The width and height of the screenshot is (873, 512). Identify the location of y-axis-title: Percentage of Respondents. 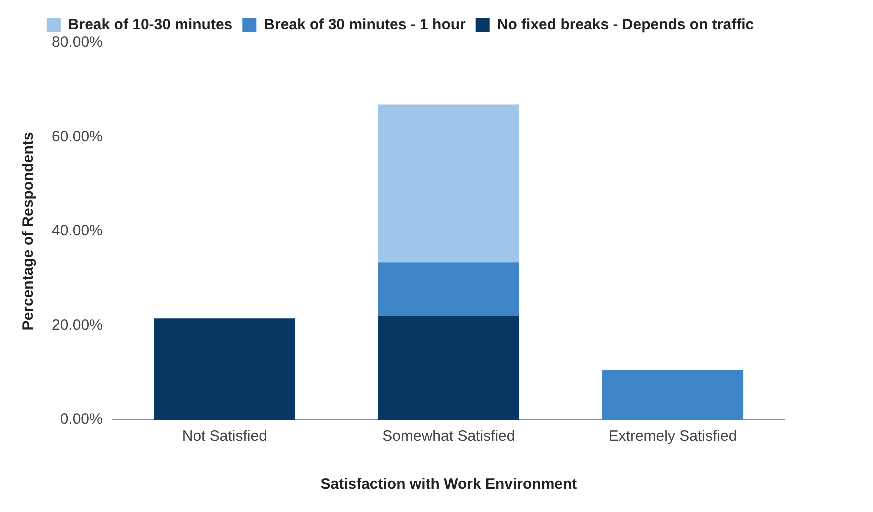
(29, 231).